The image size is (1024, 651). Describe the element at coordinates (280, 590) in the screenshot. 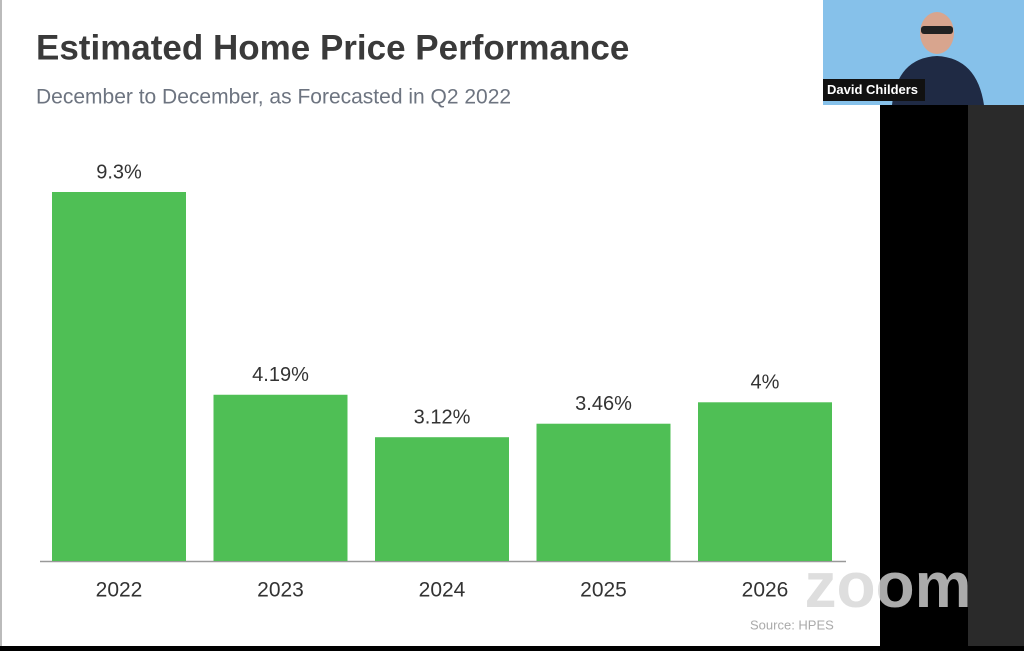

I see `x-tick-label: 2023` at that location.